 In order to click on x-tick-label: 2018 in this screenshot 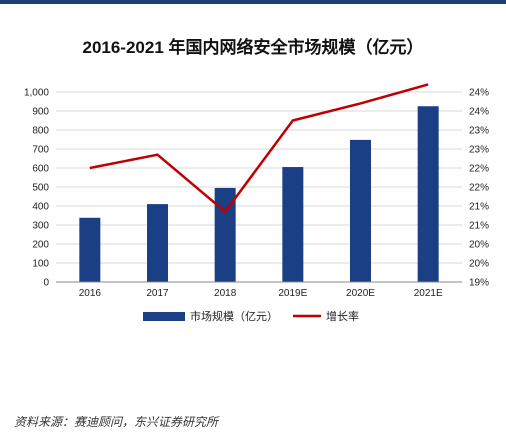, I will do `click(225, 293)`.